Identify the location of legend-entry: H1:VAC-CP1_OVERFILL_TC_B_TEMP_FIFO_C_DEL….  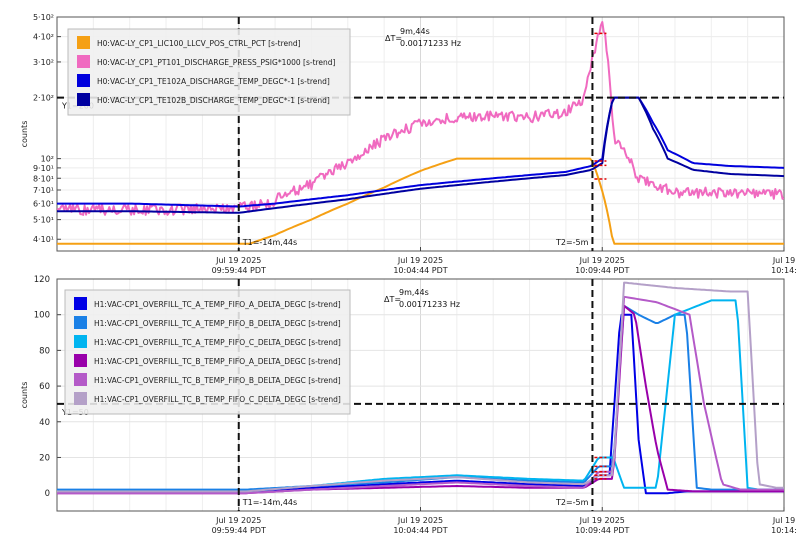
(217, 399).